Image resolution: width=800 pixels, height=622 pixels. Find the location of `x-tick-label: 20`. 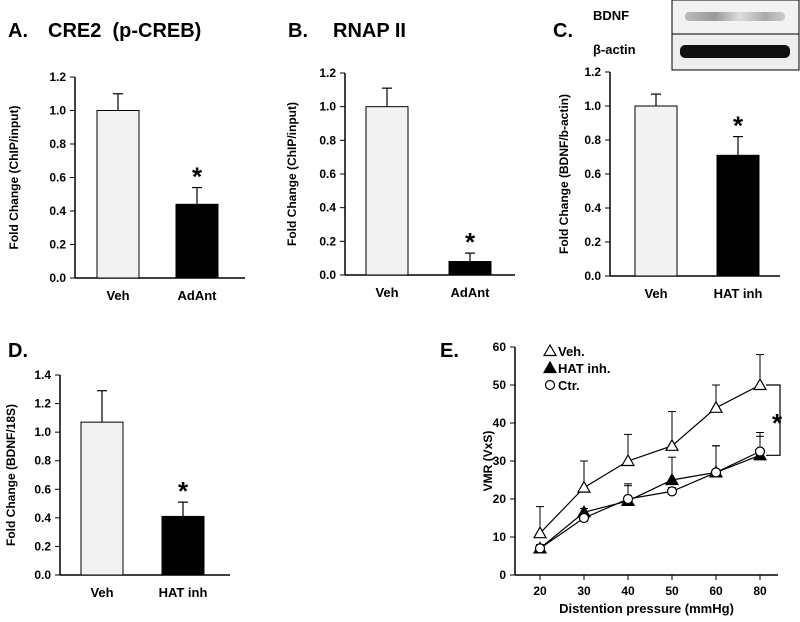

x-tick-label: 20 is located at coordinates (540, 591).